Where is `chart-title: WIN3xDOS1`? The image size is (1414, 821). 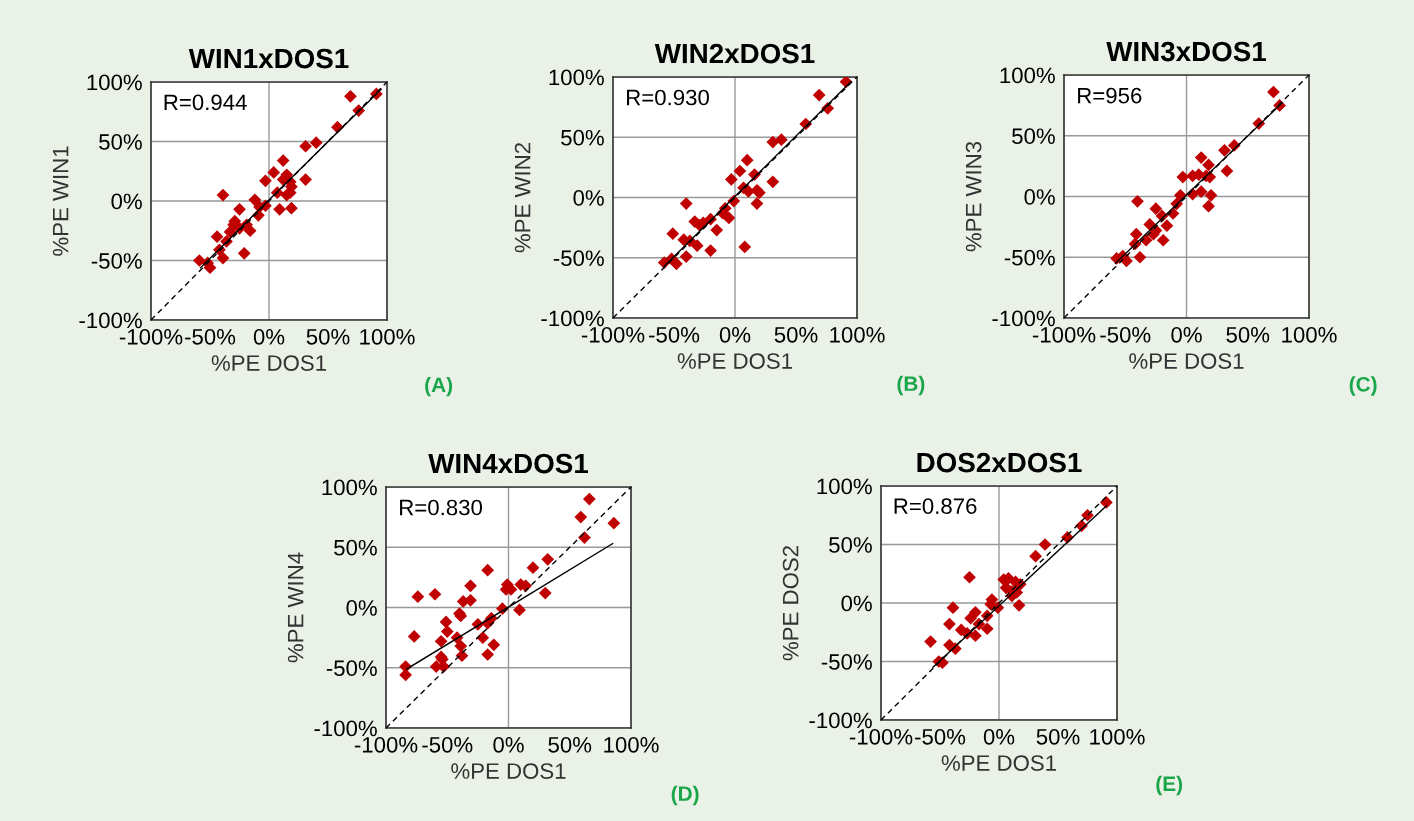 chart-title: WIN3xDOS1 is located at coordinates (1186, 51).